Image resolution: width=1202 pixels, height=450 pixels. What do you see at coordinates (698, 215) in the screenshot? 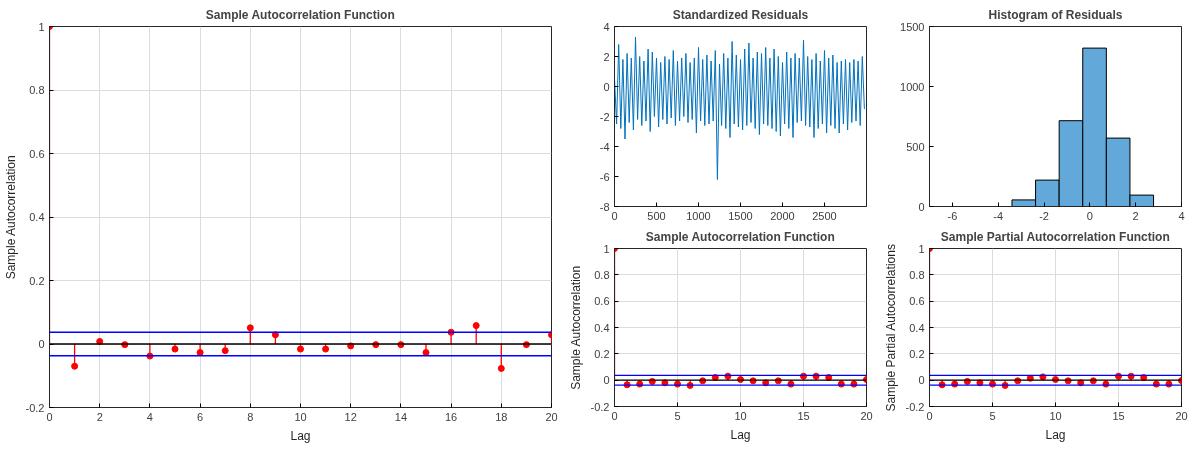
I see `x-tick-label: 1000` at bounding box center [698, 215].